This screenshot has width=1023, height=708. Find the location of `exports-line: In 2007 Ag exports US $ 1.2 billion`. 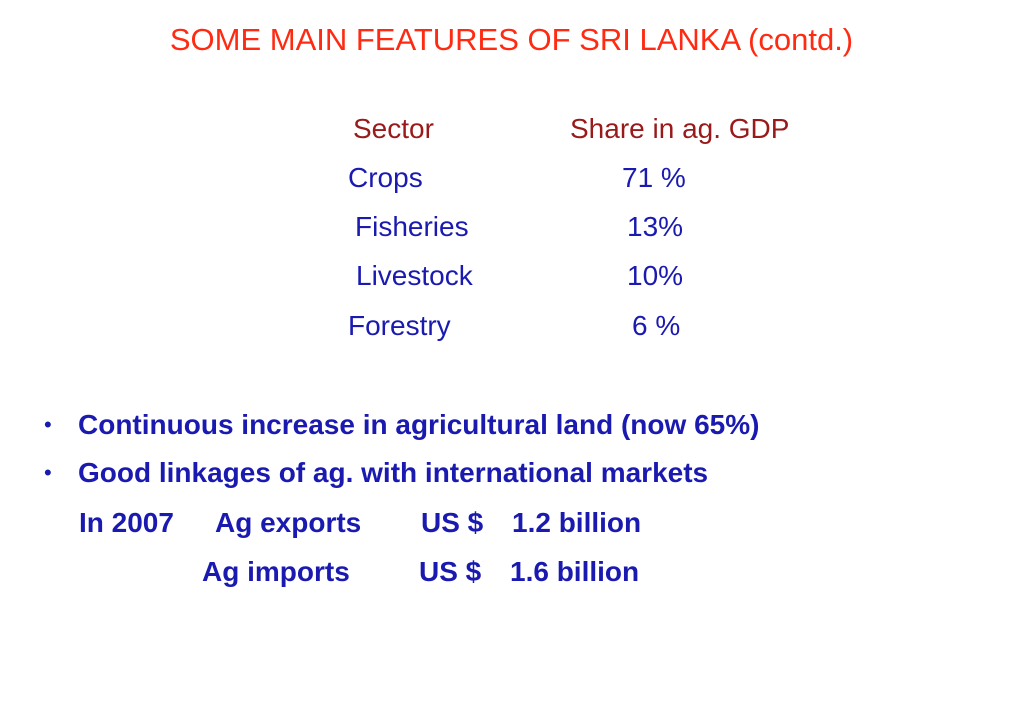

exports-line: In 2007 Ag exports US $ 1.2 billion is located at coordinates (511, 523).